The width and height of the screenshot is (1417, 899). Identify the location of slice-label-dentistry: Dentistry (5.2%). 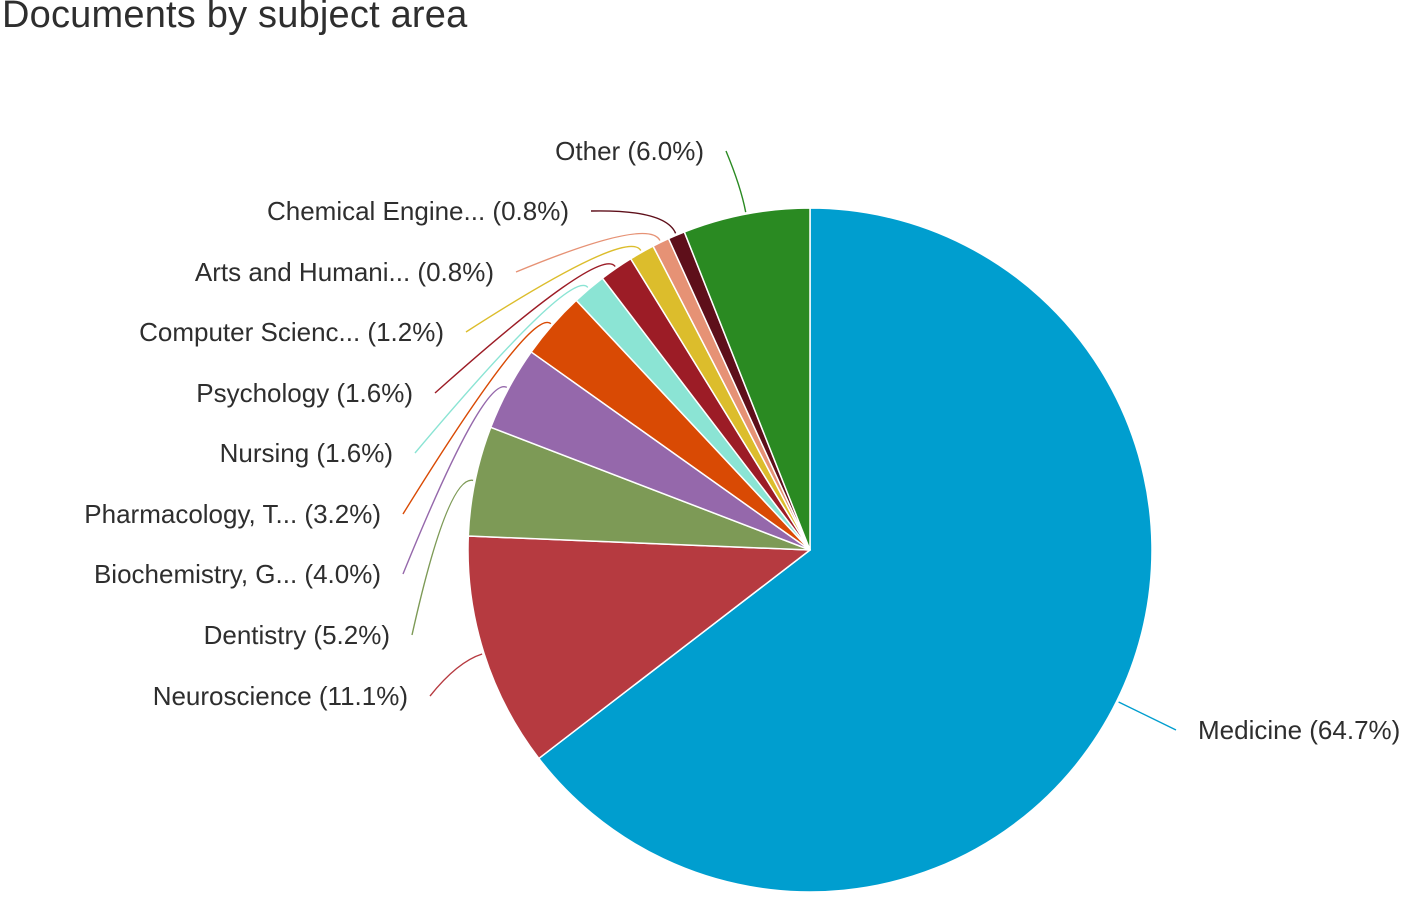
(297, 635).